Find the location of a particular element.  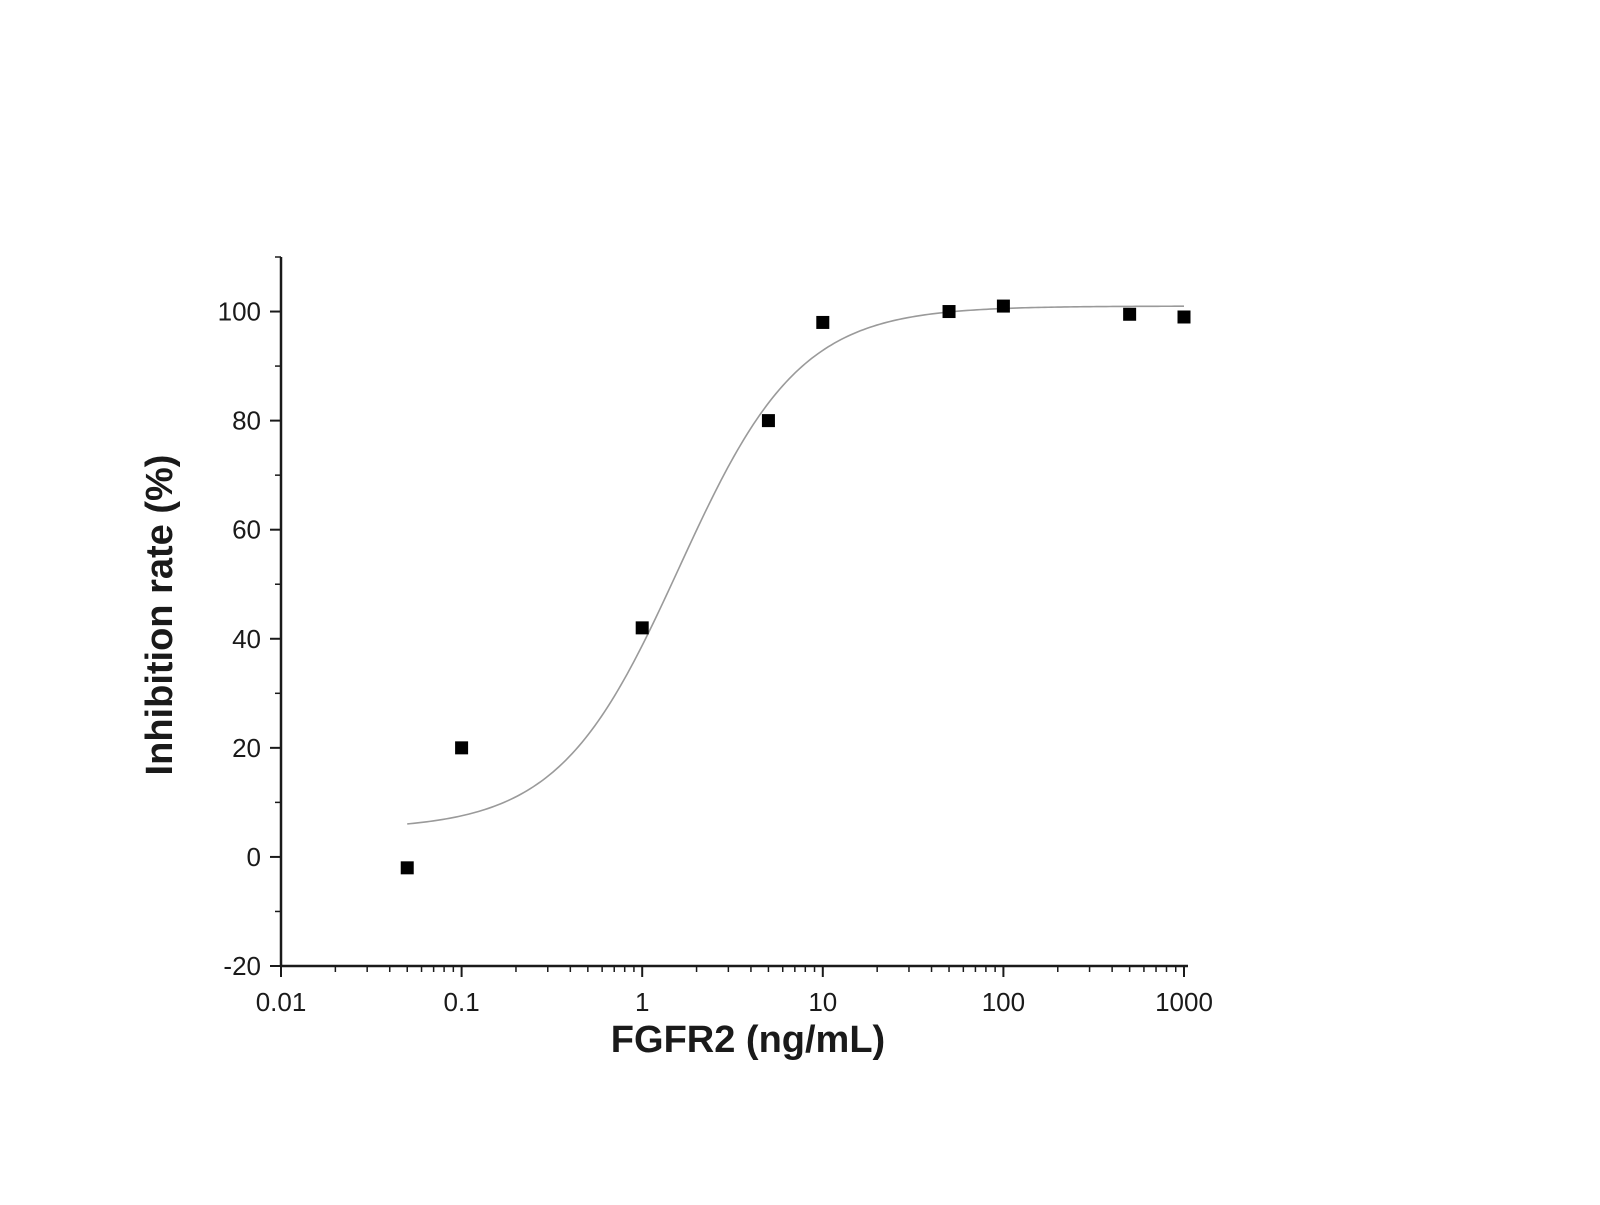

y-tick-label: 60 is located at coordinates (246, 530).